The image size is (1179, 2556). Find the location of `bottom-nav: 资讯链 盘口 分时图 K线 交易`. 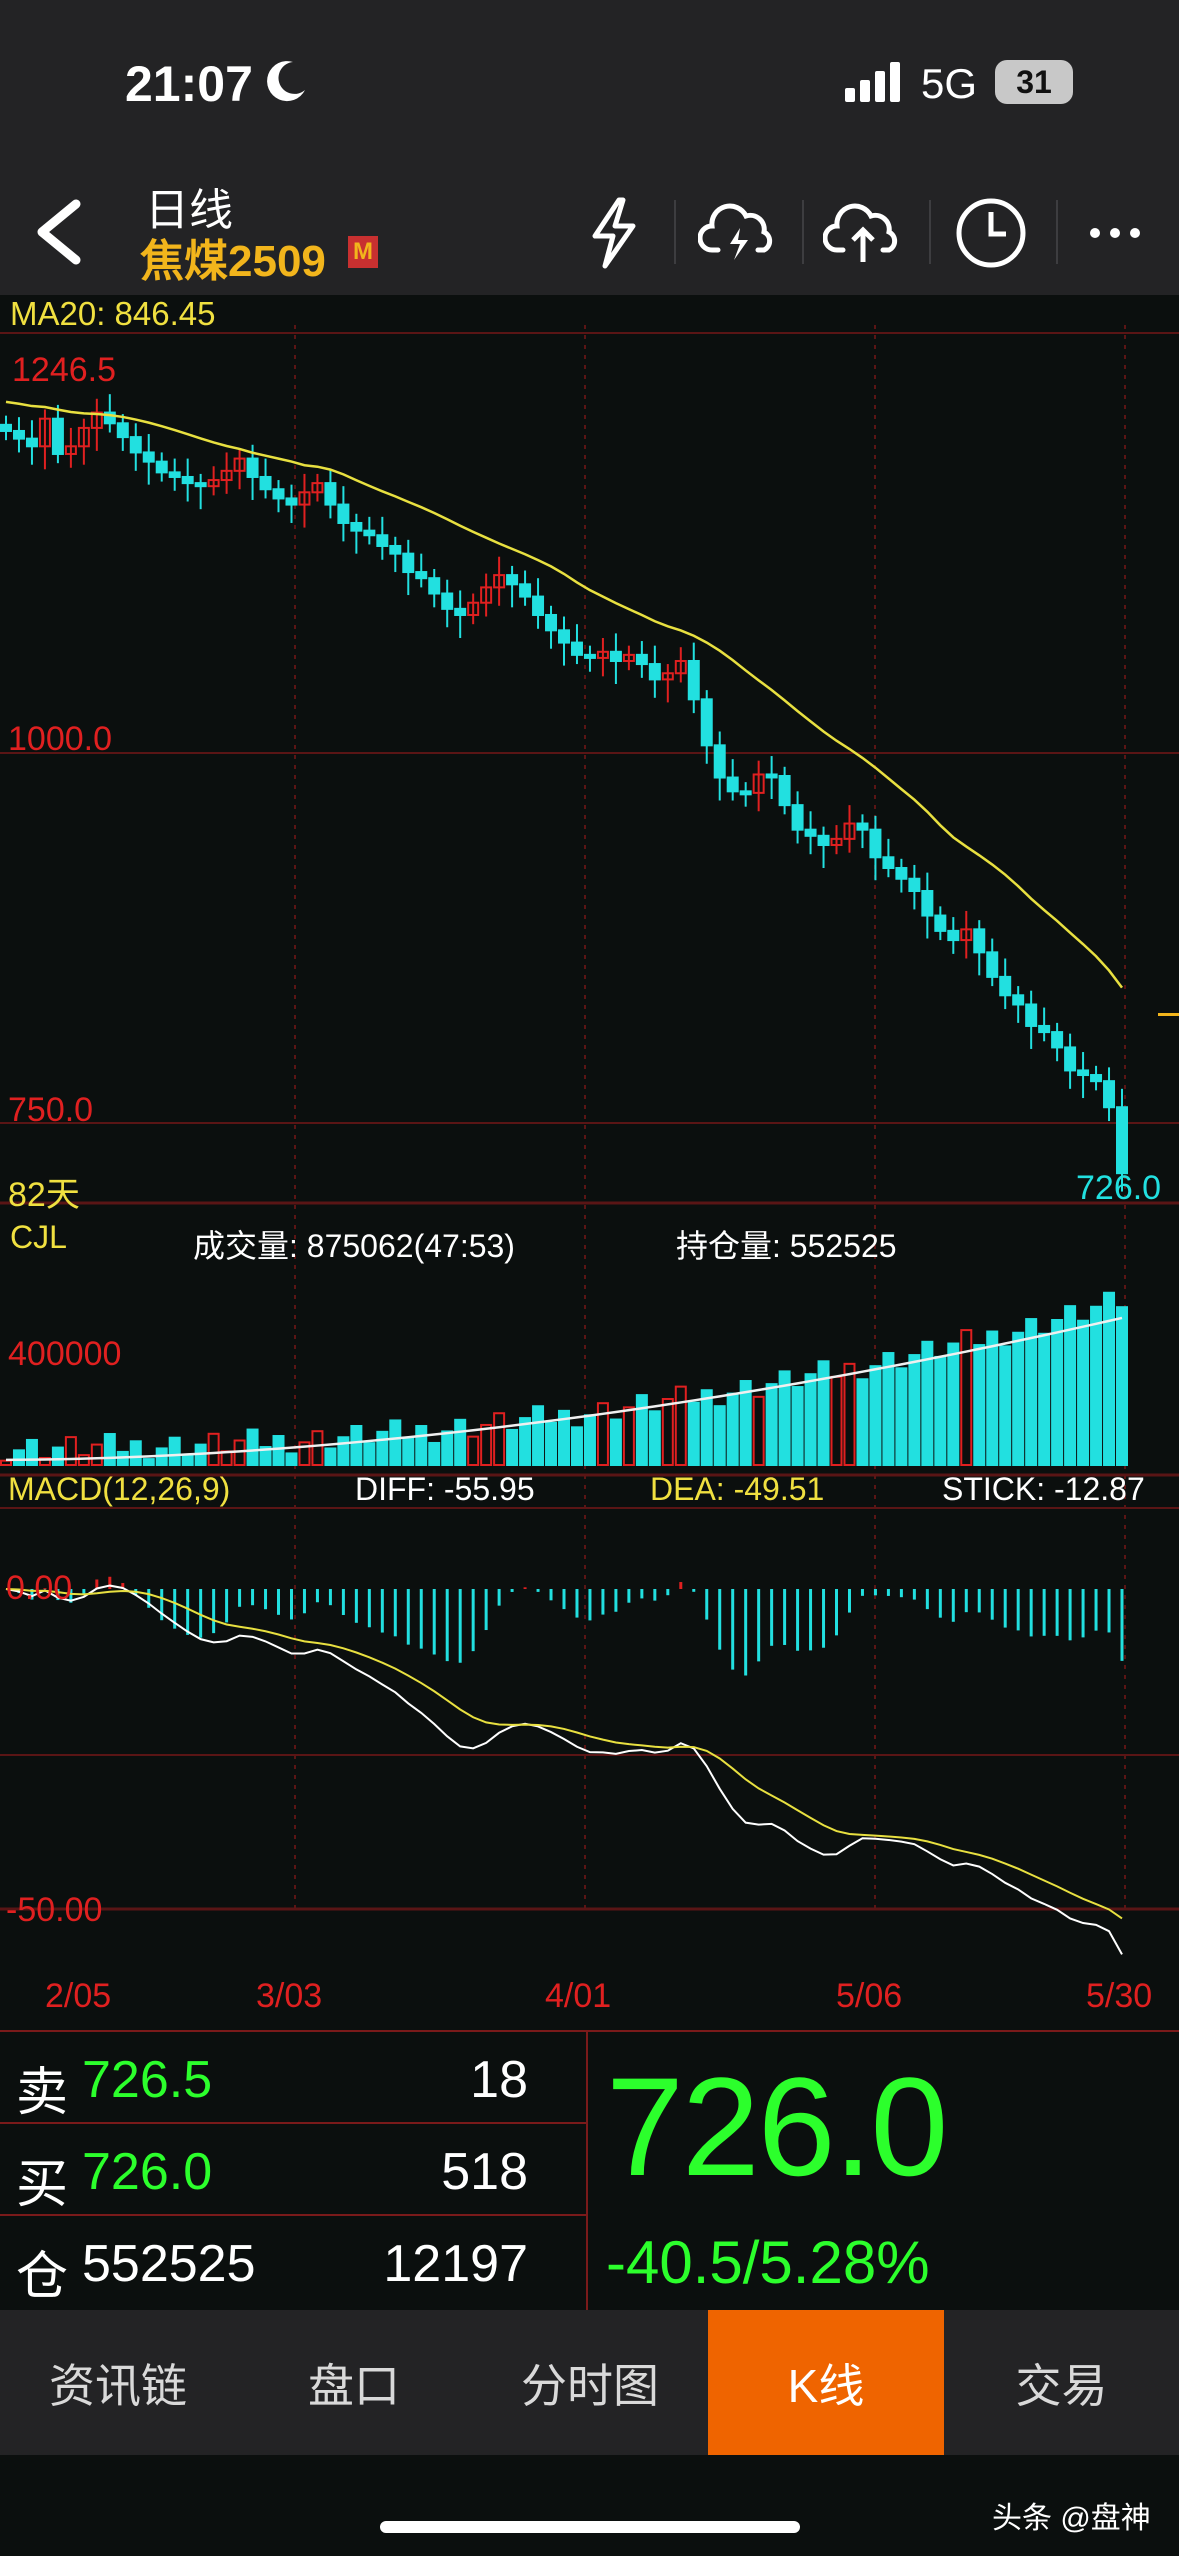

bottom-nav: 资讯链 盘口 分时图 K线 交易 is located at coordinates (589, 2382).